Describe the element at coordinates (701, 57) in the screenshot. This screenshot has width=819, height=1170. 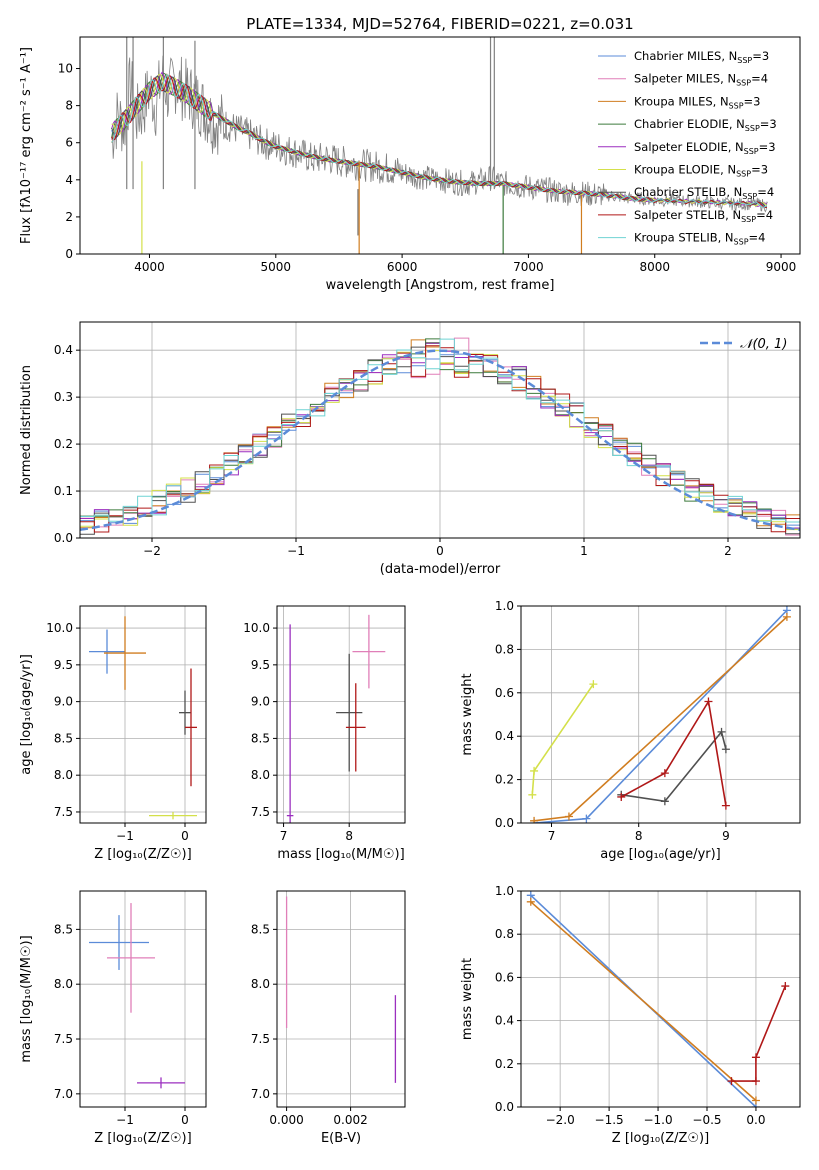
I see `legend-label: Chabrier MILES, NSSP=3` at that location.